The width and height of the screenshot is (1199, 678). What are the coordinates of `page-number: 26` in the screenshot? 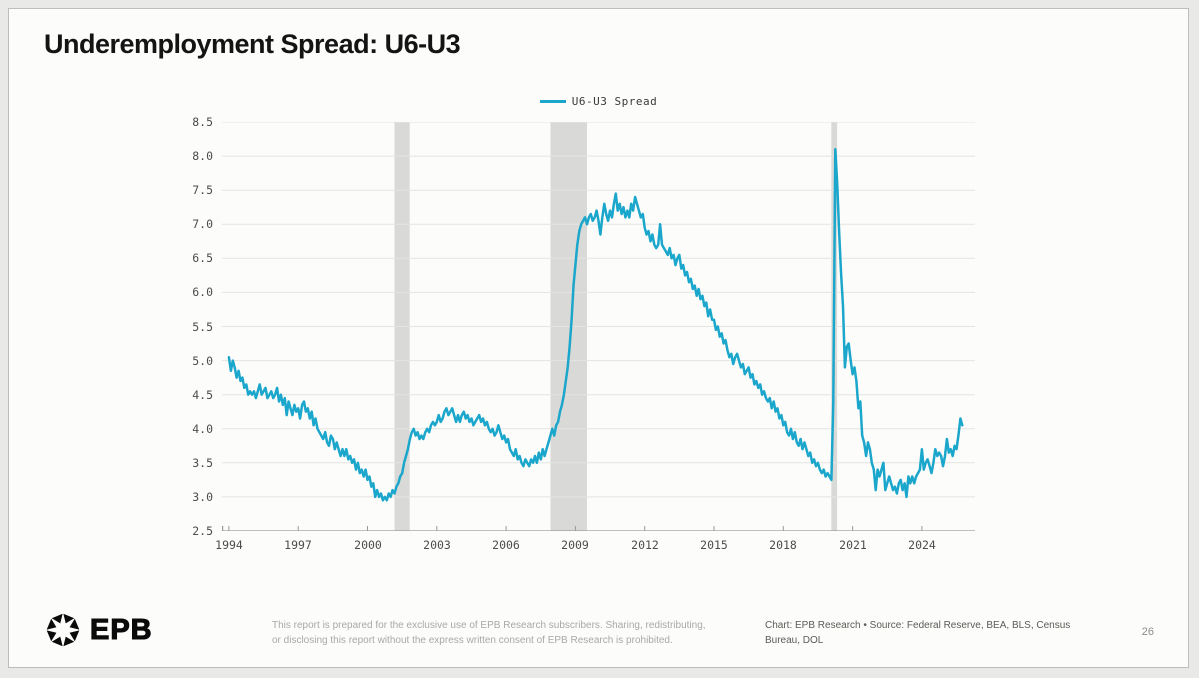 It's located at (1147, 632).